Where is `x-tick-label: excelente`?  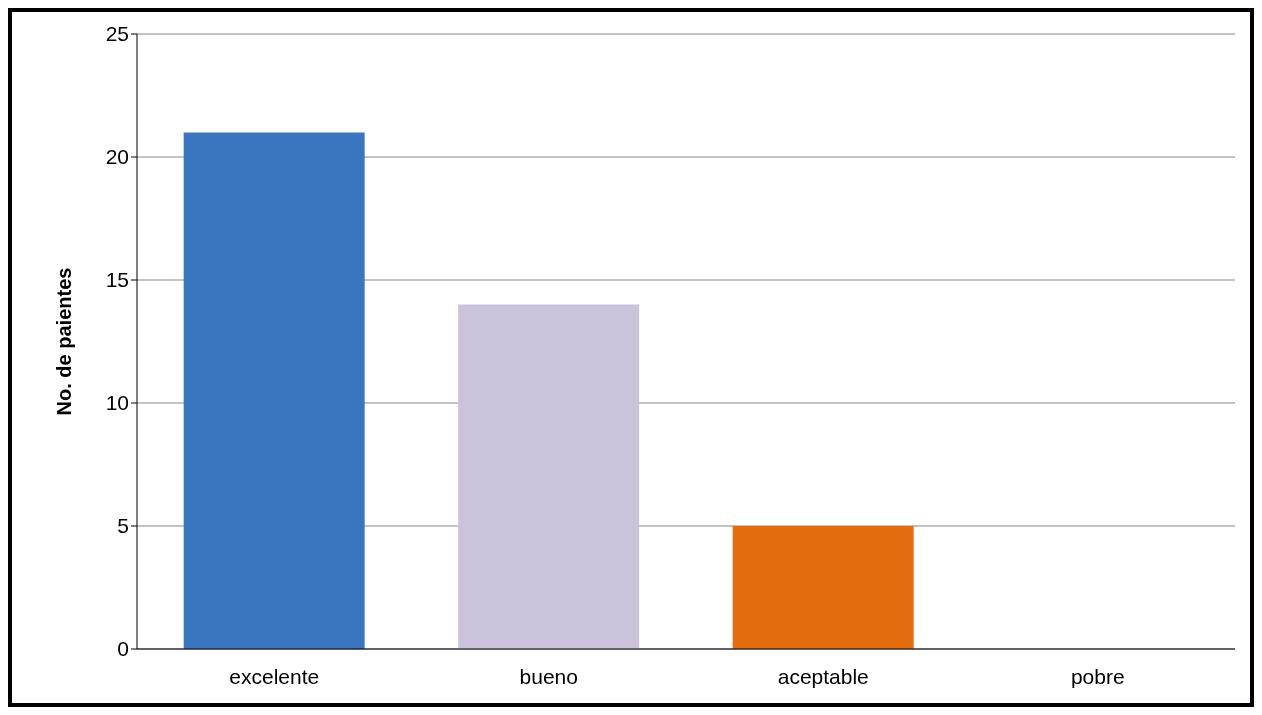
x-tick-label: excelente is located at coordinates (274, 676).